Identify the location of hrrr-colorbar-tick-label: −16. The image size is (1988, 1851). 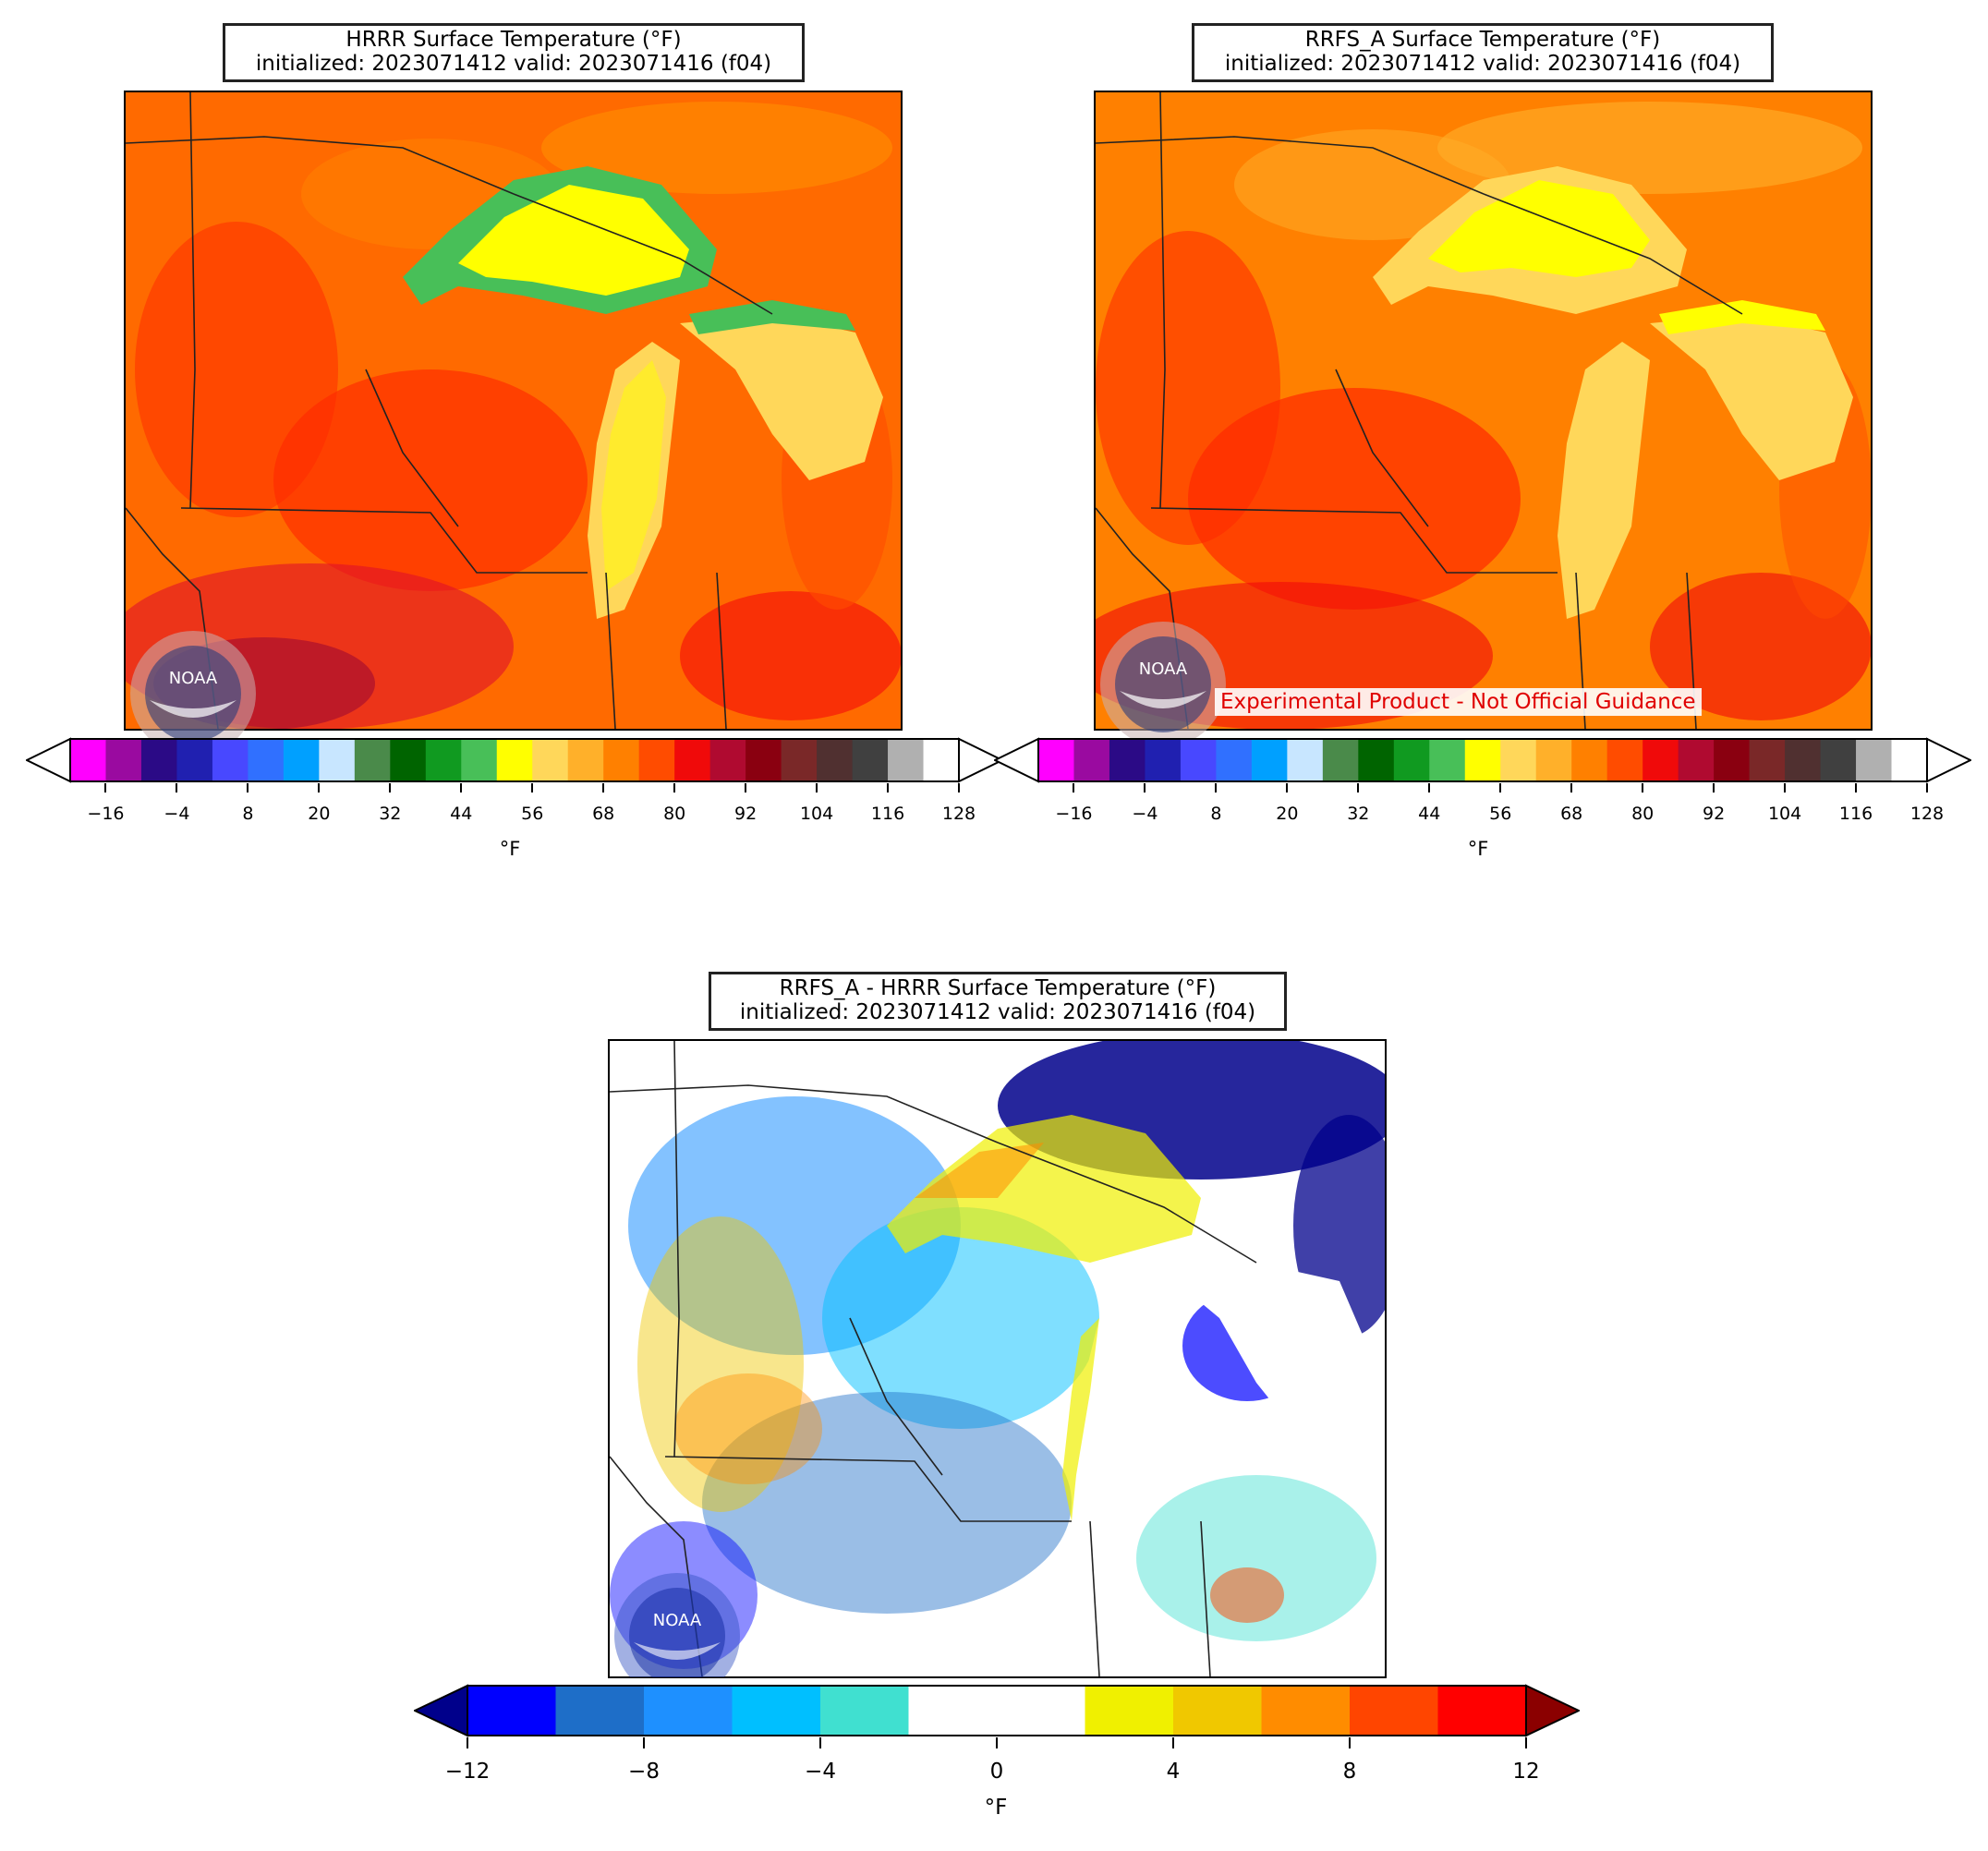
(106, 814).